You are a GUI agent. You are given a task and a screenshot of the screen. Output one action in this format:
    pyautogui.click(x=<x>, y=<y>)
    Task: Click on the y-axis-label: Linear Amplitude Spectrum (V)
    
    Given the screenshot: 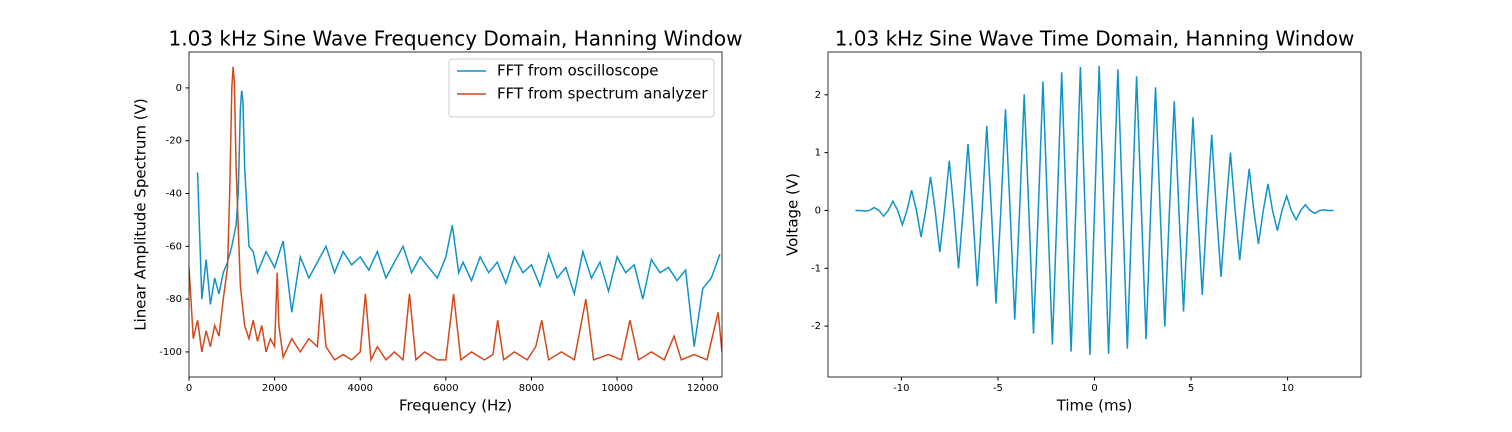 What is the action you would take?
    pyautogui.click(x=141, y=214)
    